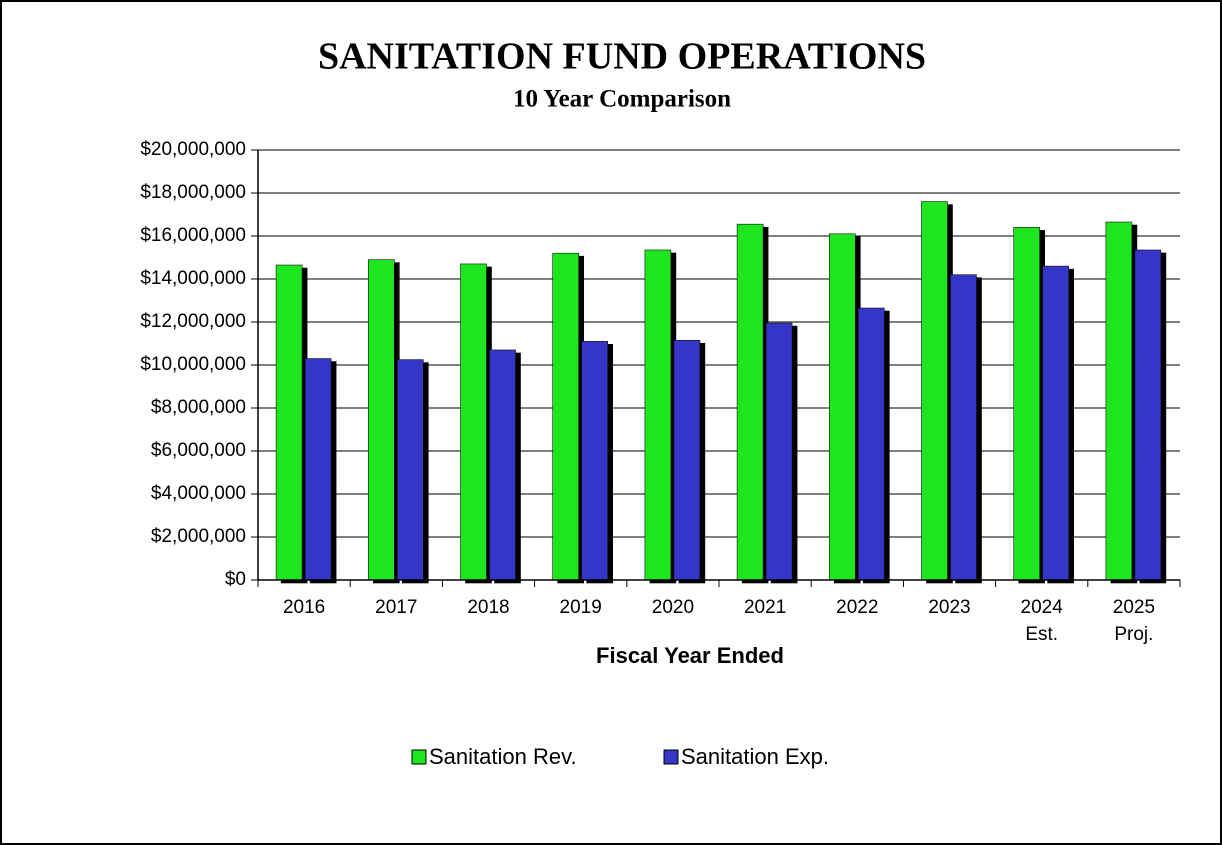 This screenshot has width=1222, height=845. What do you see at coordinates (198, 450) in the screenshot?
I see `y-tick-label: $6,000,000` at bounding box center [198, 450].